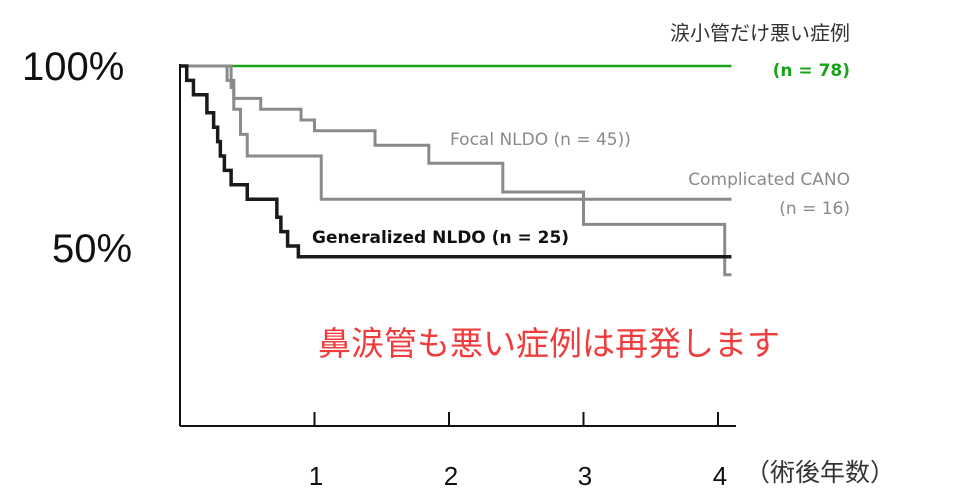 The width and height of the screenshot is (960, 500). I want to click on y-tick-label-100: 100%, so click(73, 67).